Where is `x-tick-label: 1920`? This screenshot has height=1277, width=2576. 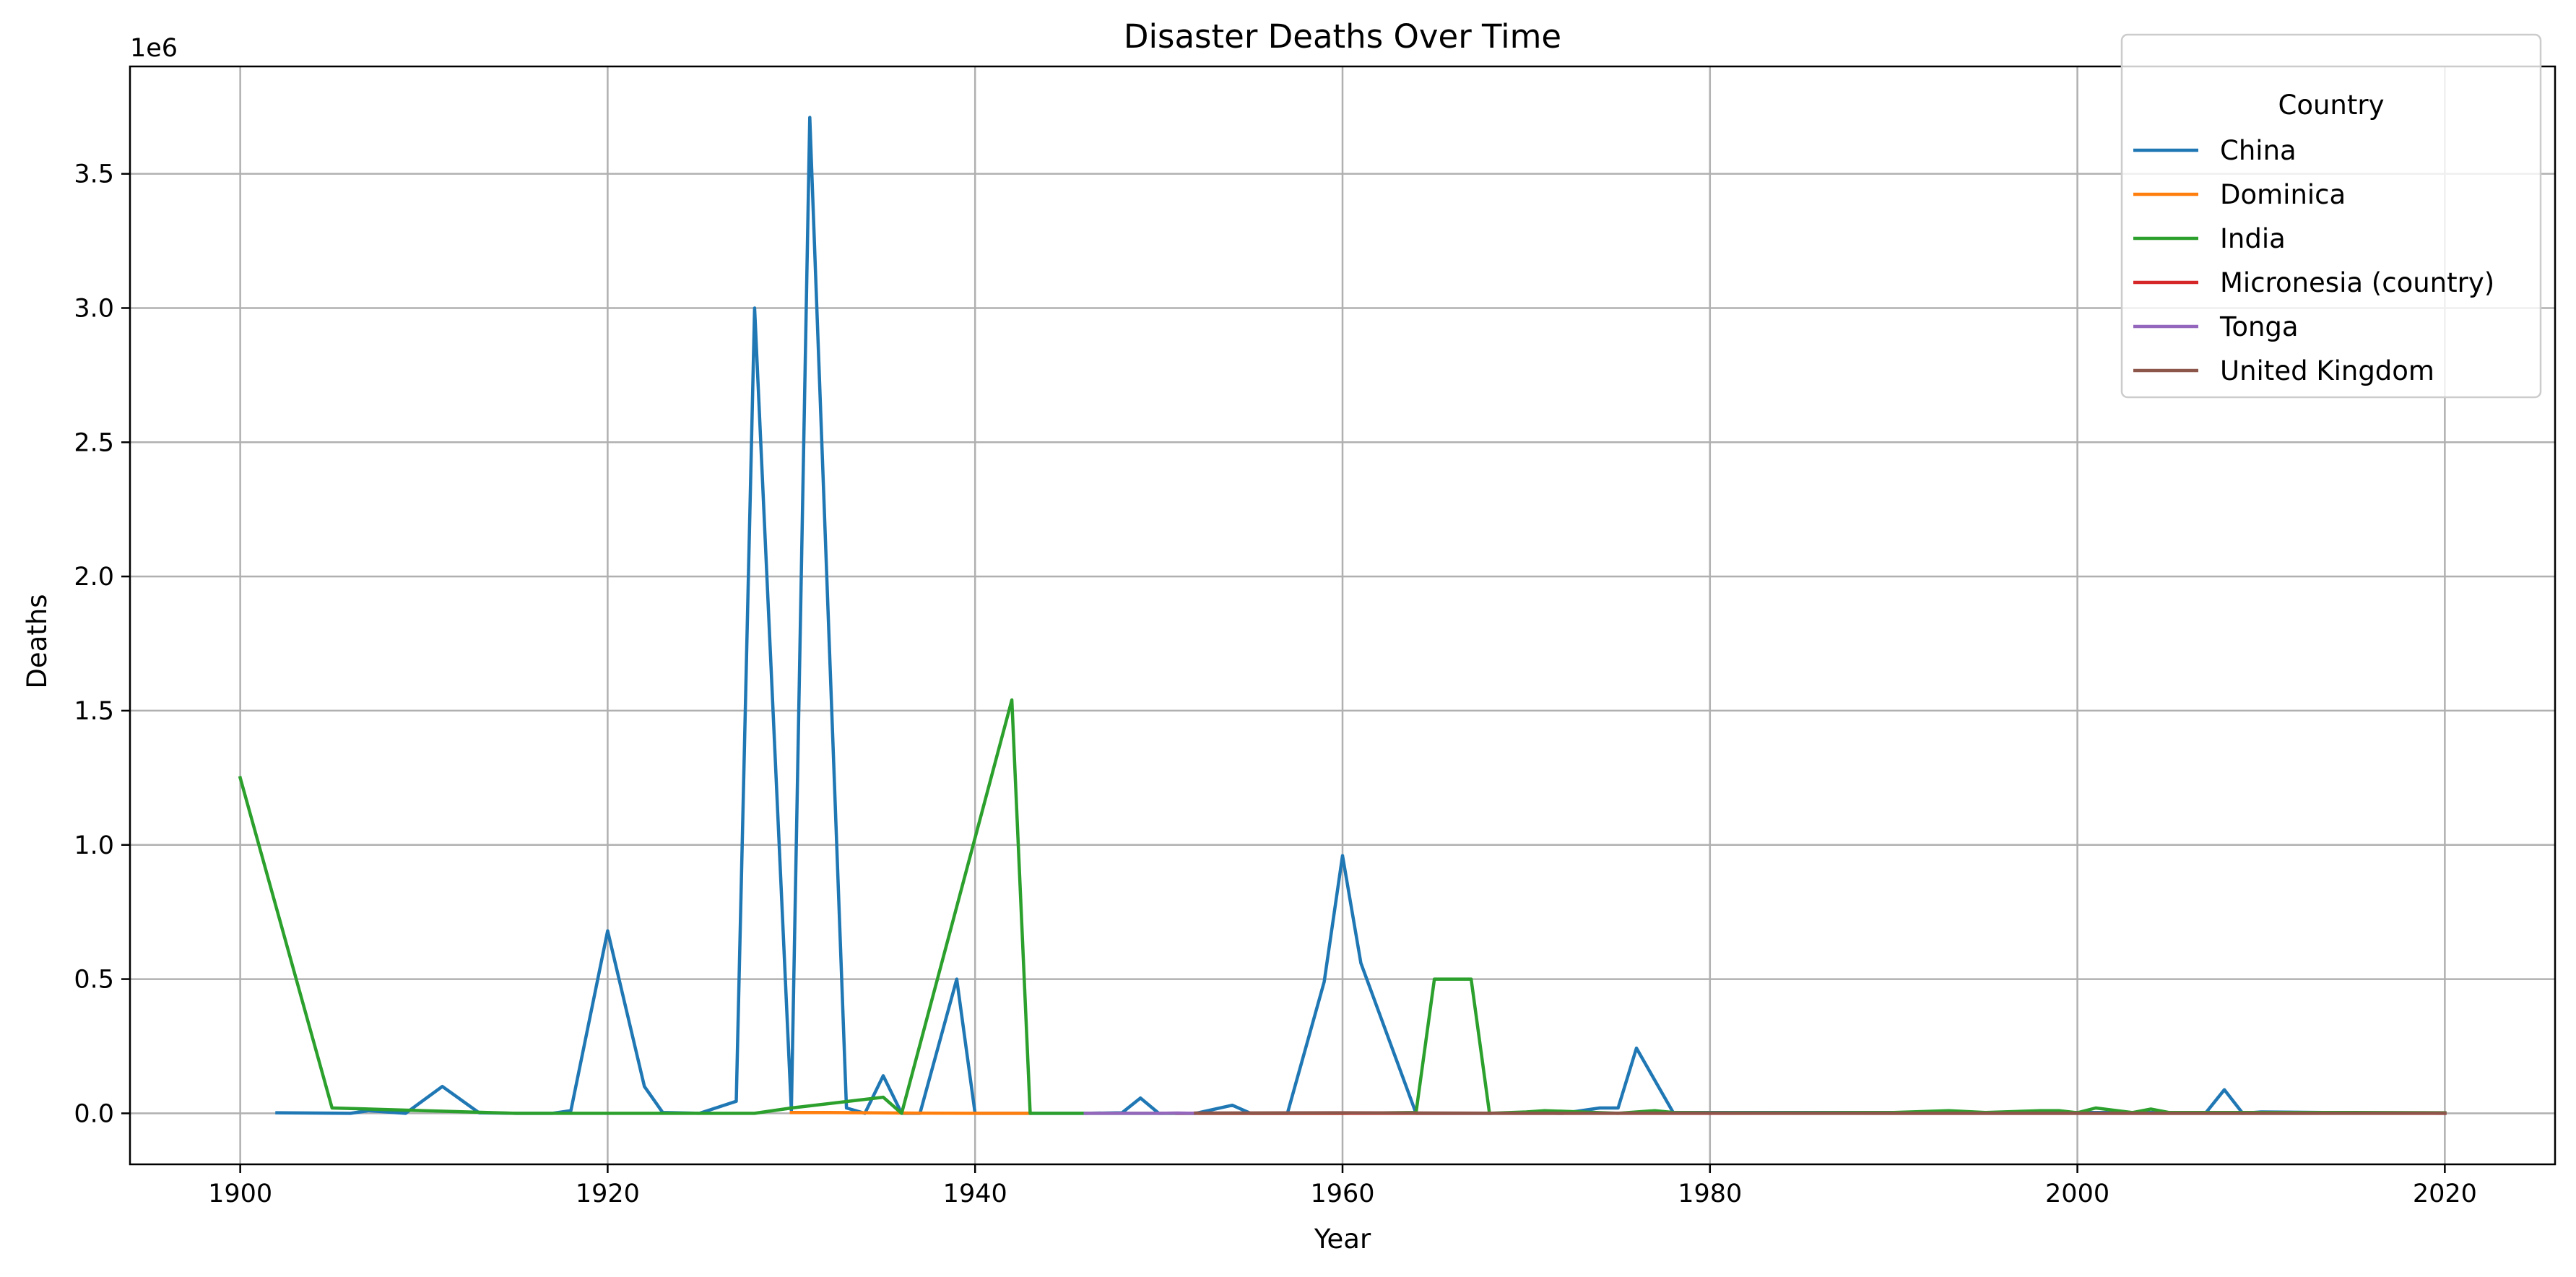
x-tick-label: 1920 is located at coordinates (608, 1193).